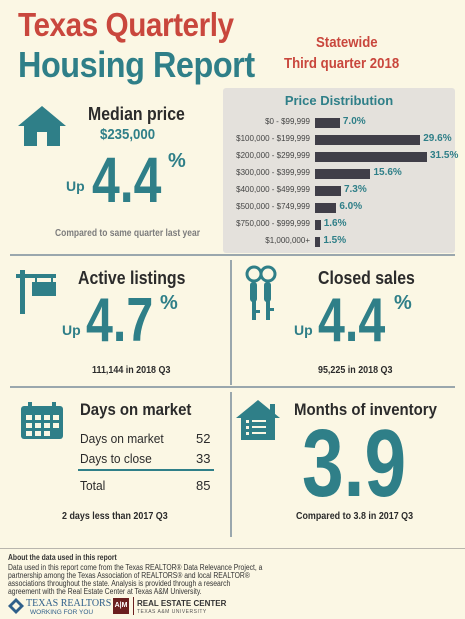  I want to click on months-inventory-note: Compared to 3.8 in 2017 Q3, so click(355, 516).